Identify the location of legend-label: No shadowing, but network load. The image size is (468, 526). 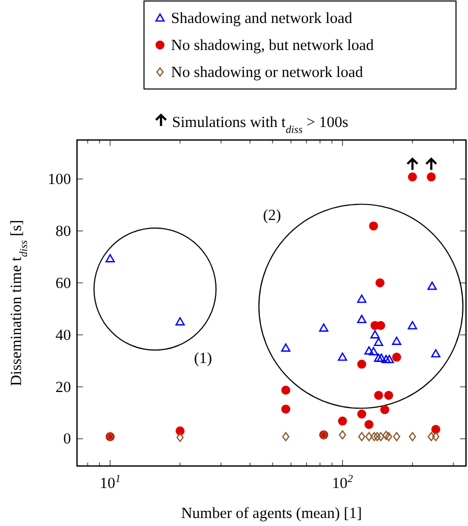
(272, 45).